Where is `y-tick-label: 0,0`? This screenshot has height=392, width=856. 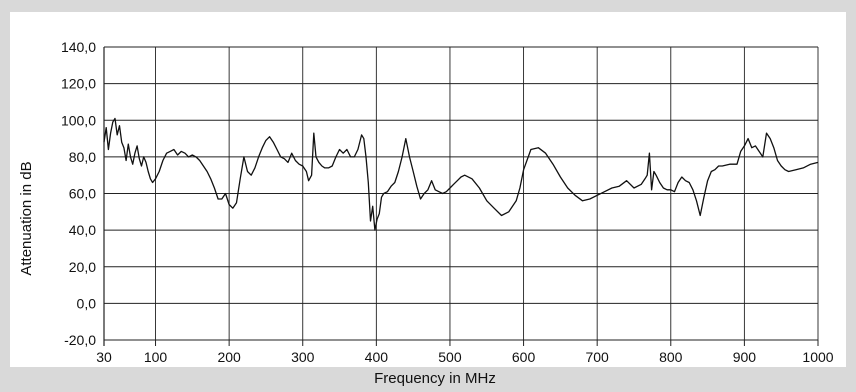 y-tick-label: 0,0 is located at coordinates (87, 303).